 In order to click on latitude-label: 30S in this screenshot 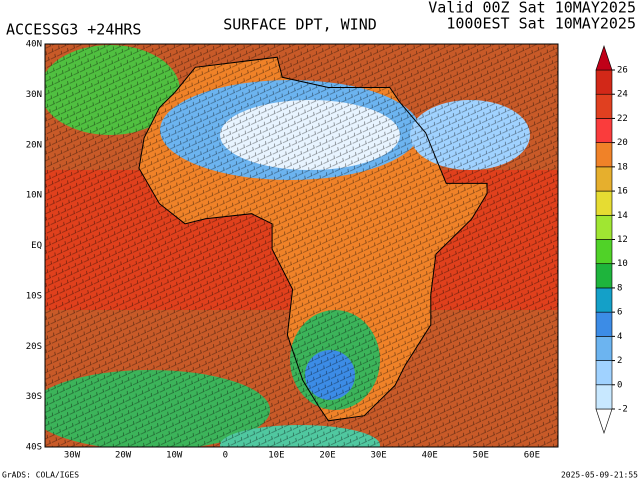, I will do `click(34, 397)`.